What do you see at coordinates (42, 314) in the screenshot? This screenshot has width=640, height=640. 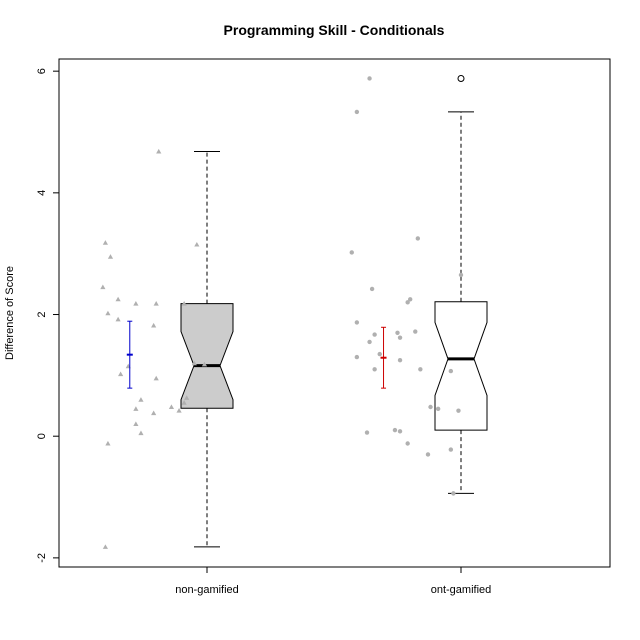 I see `y-tick-label: 2` at bounding box center [42, 314].